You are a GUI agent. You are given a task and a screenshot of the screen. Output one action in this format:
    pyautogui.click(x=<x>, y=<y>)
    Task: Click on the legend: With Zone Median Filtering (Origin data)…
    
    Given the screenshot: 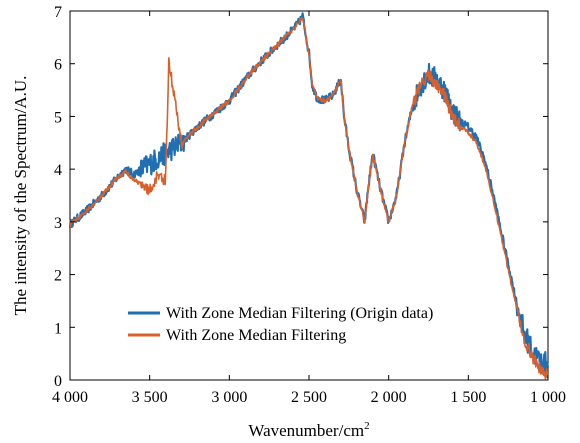 What is the action you would take?
    pyautogui.click(x=280, y=324)
    